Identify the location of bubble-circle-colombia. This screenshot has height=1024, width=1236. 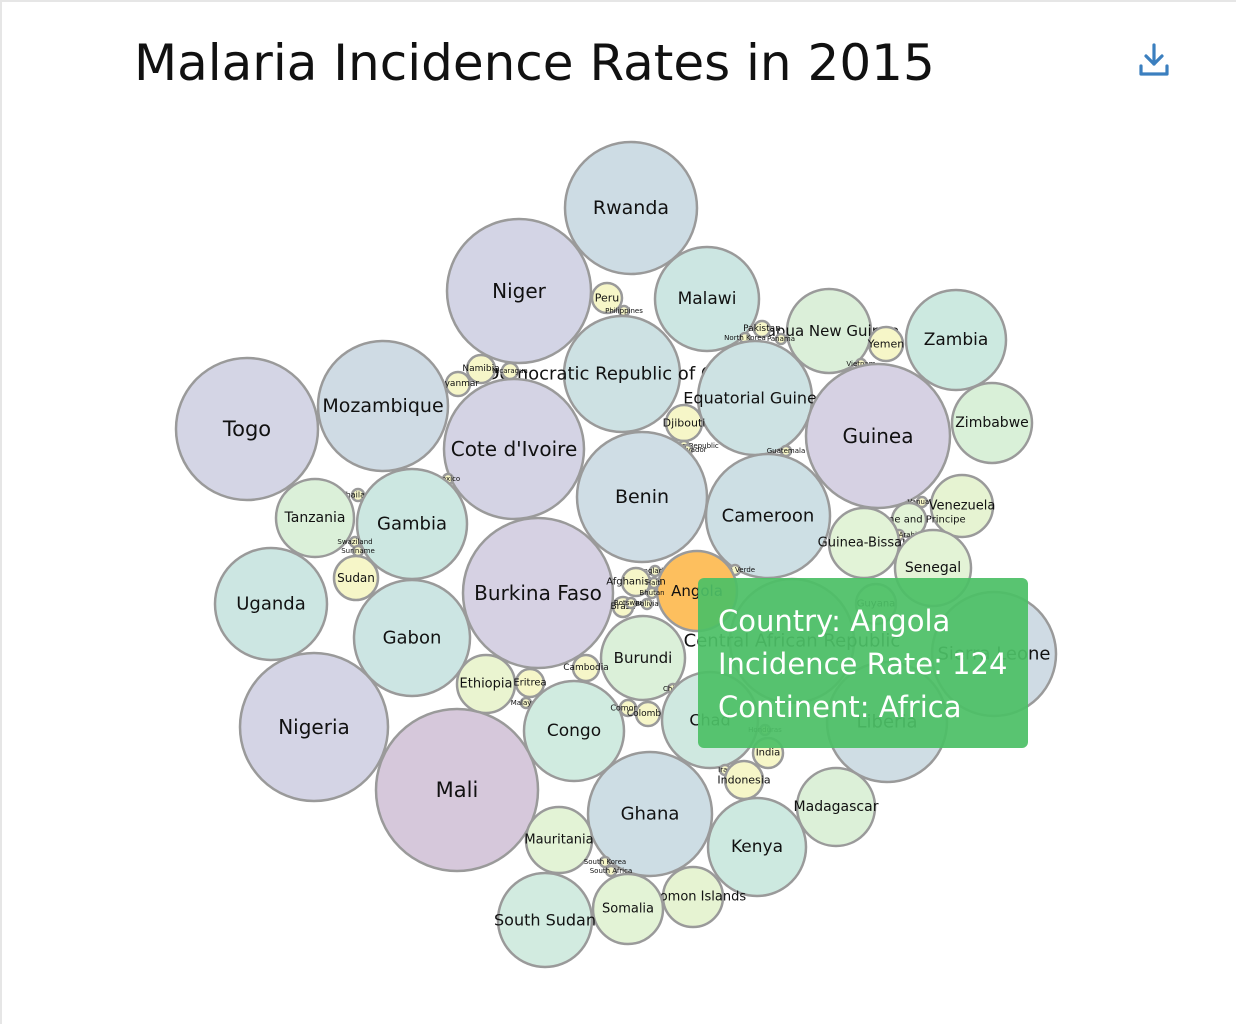
(648, 714).